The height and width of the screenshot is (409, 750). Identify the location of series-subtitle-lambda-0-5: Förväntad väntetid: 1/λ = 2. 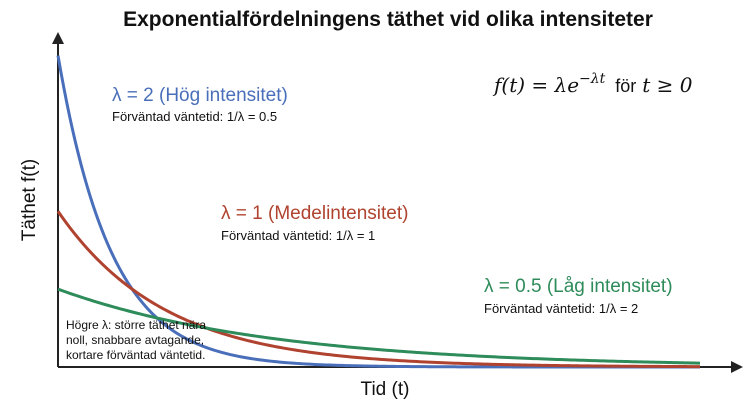
(561, 308).